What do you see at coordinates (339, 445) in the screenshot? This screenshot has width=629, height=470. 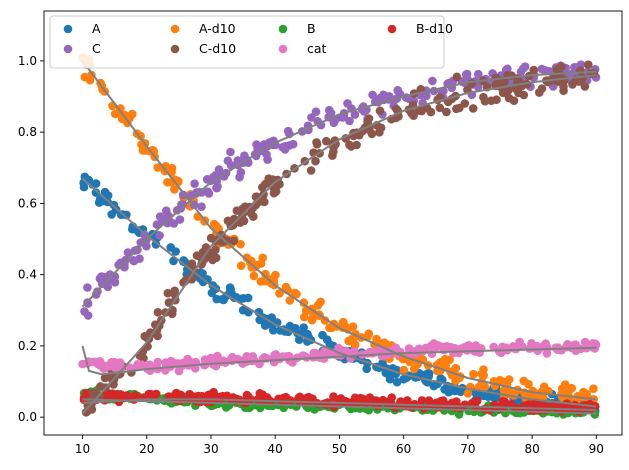 I see `x-axis: 10 20 30 40 50 60 70 80 90` at bounding box center [339, 445].